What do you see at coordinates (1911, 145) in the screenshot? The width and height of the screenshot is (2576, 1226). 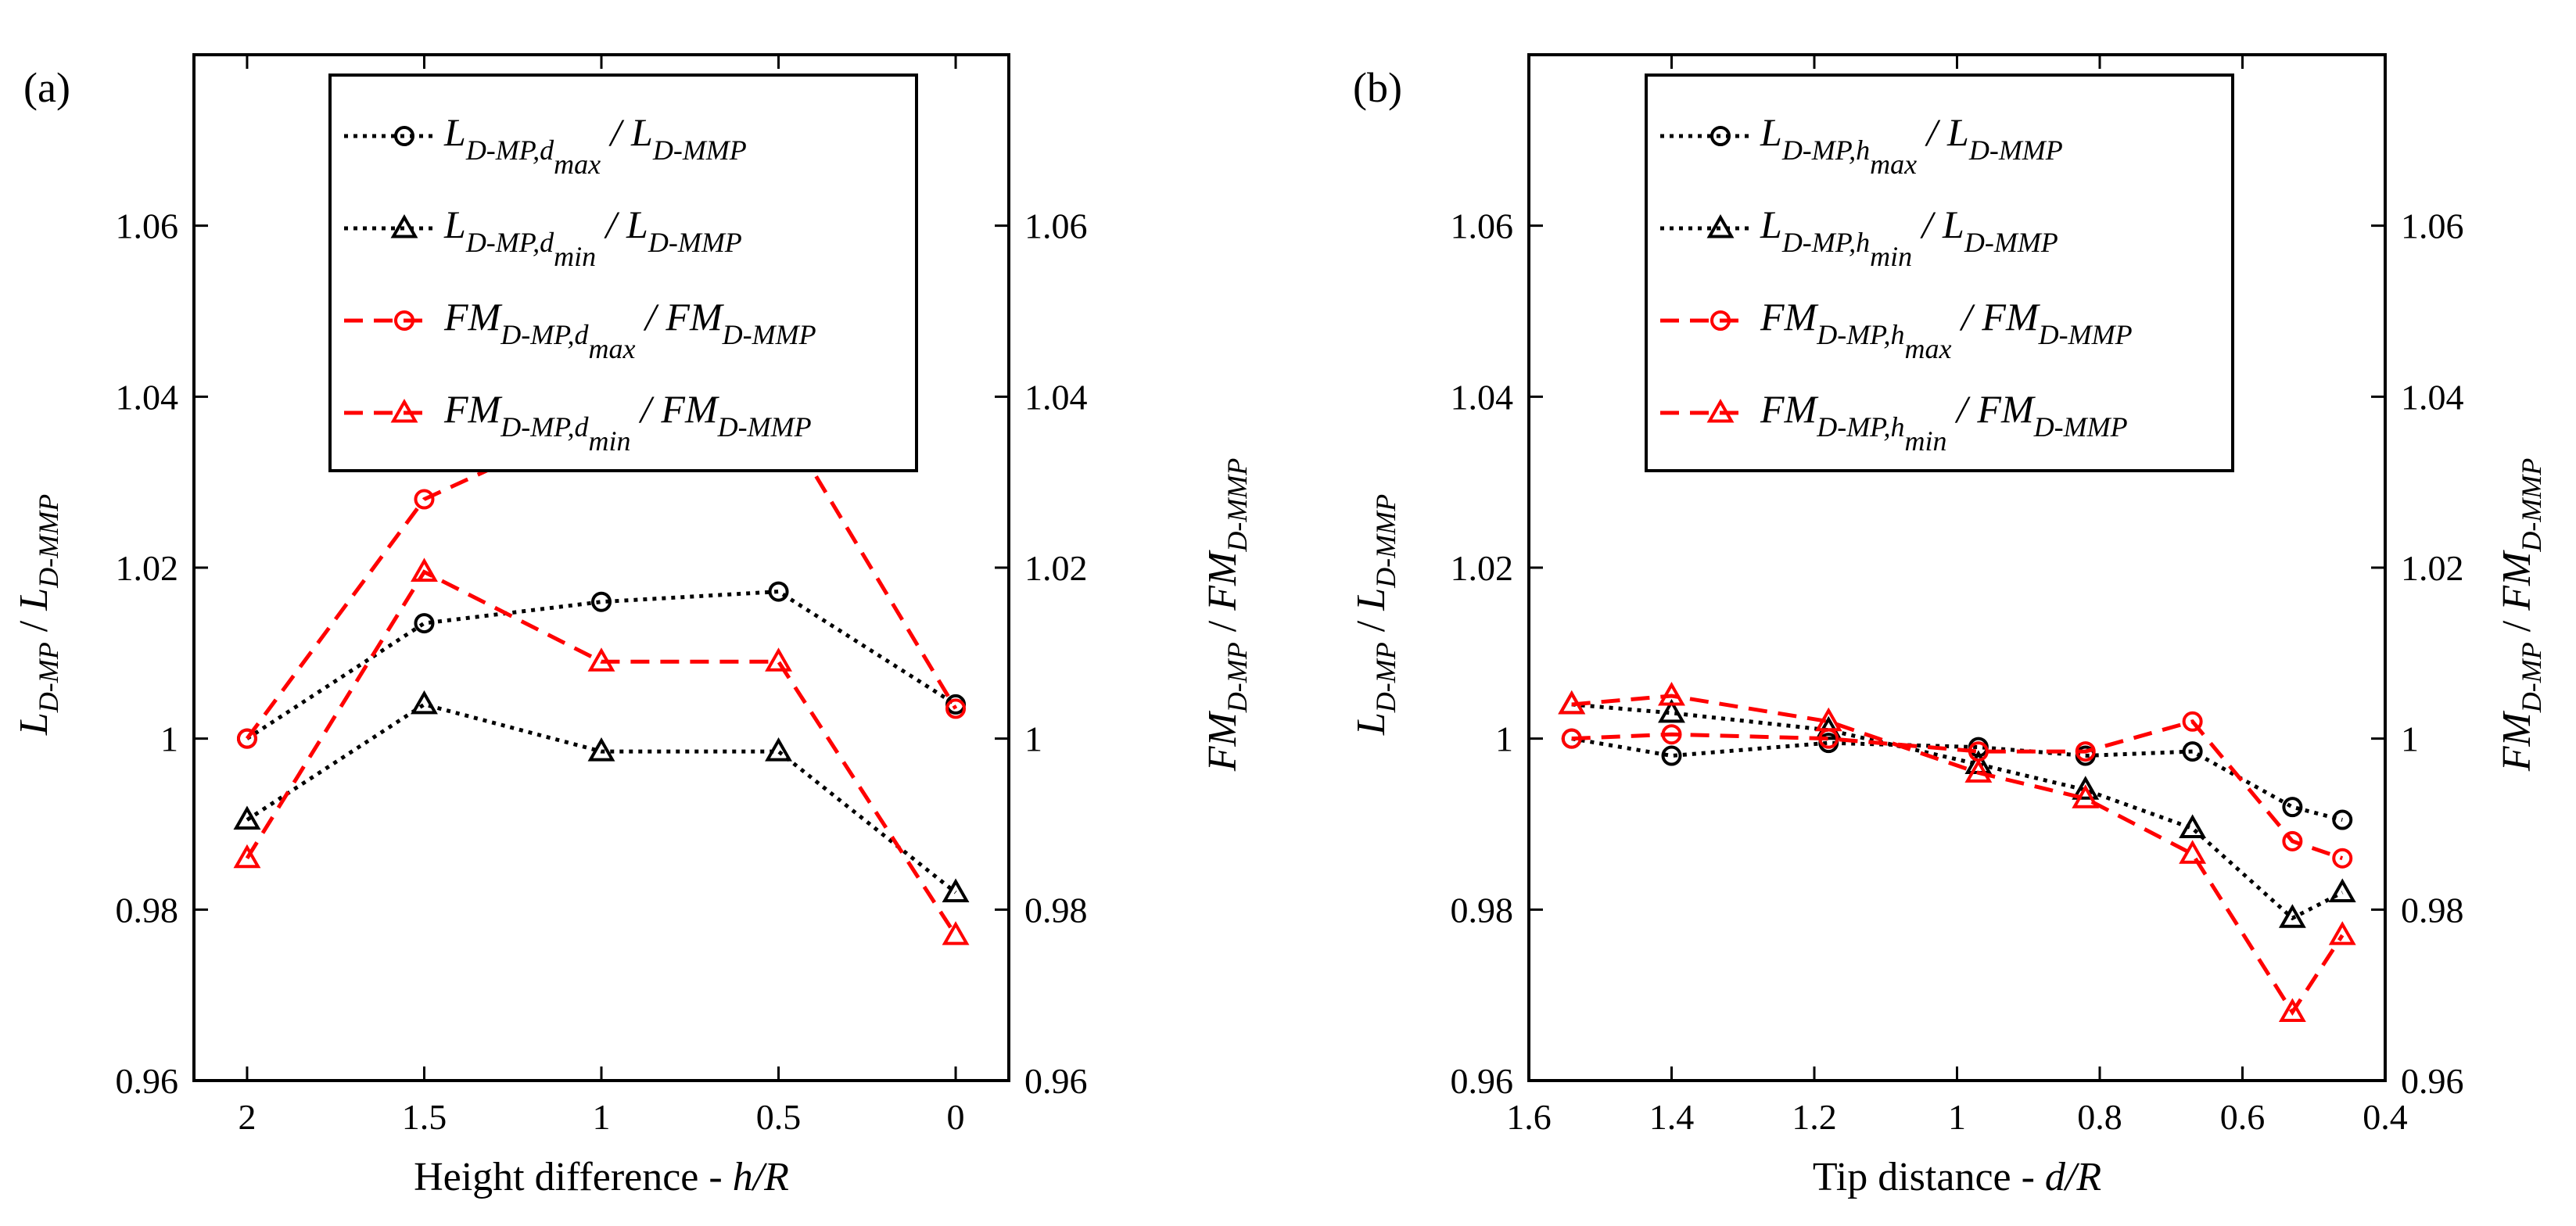 I see `legend-entry: LD-MP,hmax / LD-MMP` at bounding box center [1911, 145].